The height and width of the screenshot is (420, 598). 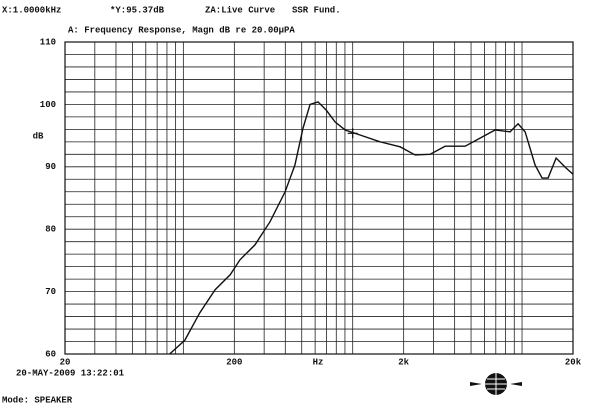 What do you see at coordinates (403, 362) in the screenshot?
I see `x-tick-label: 2k` at bounding box center [403, 362].